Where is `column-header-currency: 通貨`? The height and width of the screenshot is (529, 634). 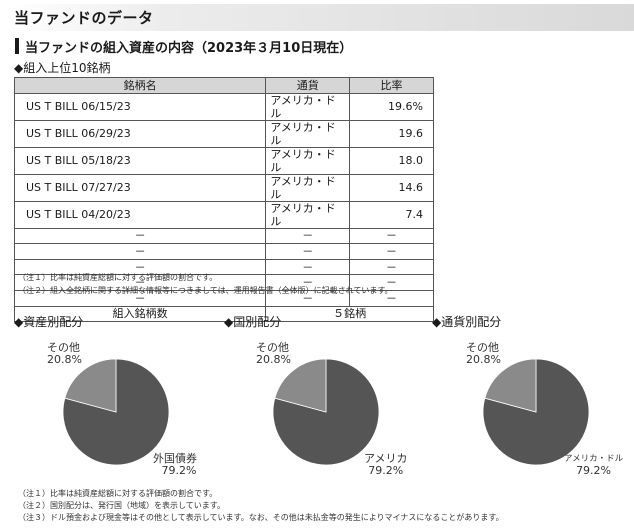
column-header-currency: 通貨 is located at coordinates (308, 85).